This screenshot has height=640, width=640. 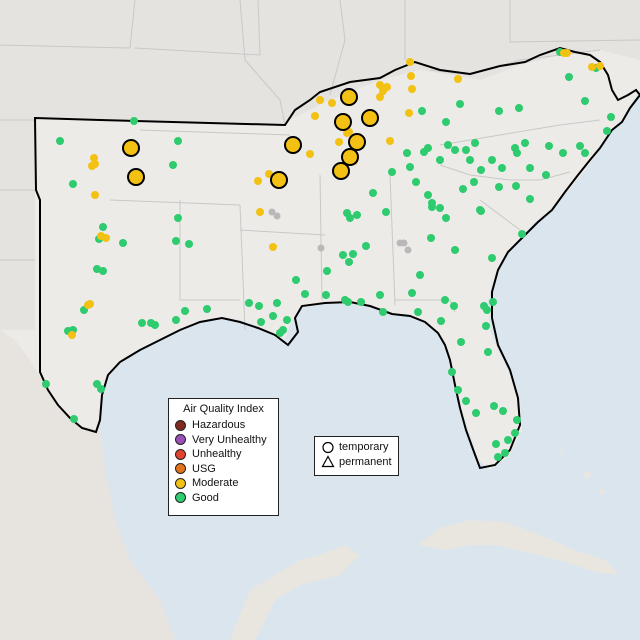 I want to click on legend-row-usg: USG, so click(x=223, y=469).